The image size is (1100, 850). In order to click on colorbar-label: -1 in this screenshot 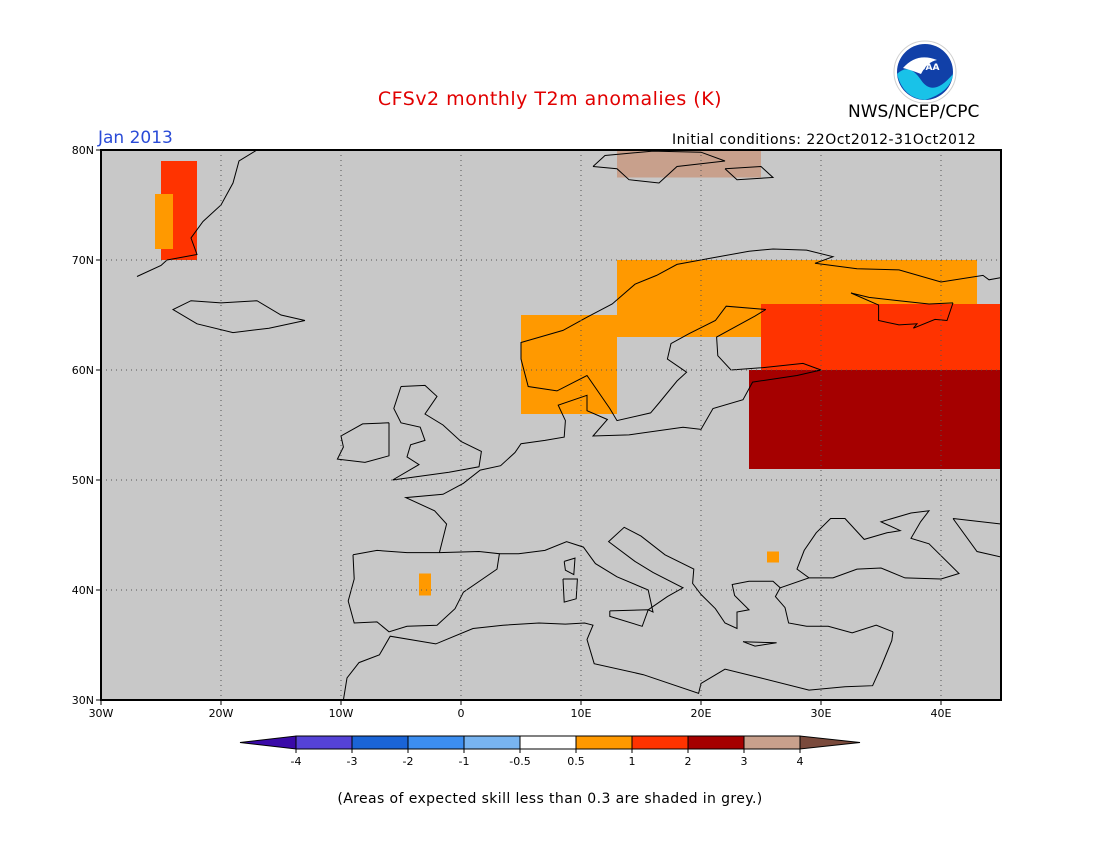, I will do `click(464, 761)`.